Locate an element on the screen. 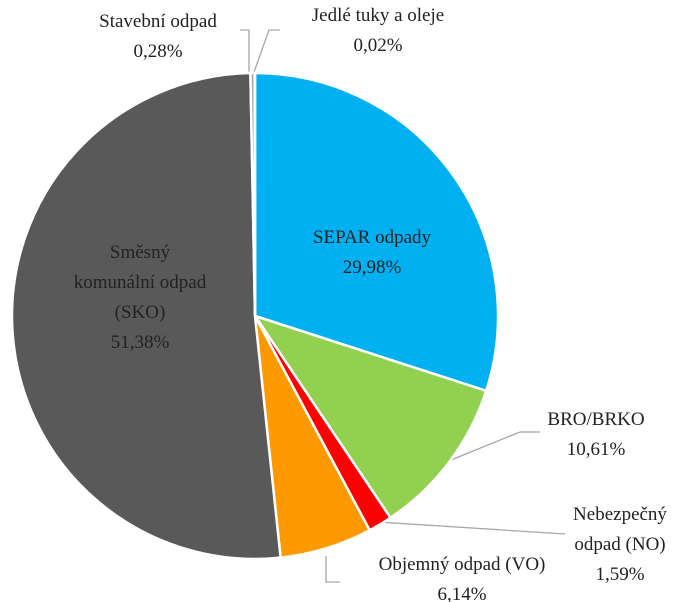 Image resolution: width=691 pixels, height=602 pixels. slice-value-label: 29,98% is located at coordinates (372, 267).